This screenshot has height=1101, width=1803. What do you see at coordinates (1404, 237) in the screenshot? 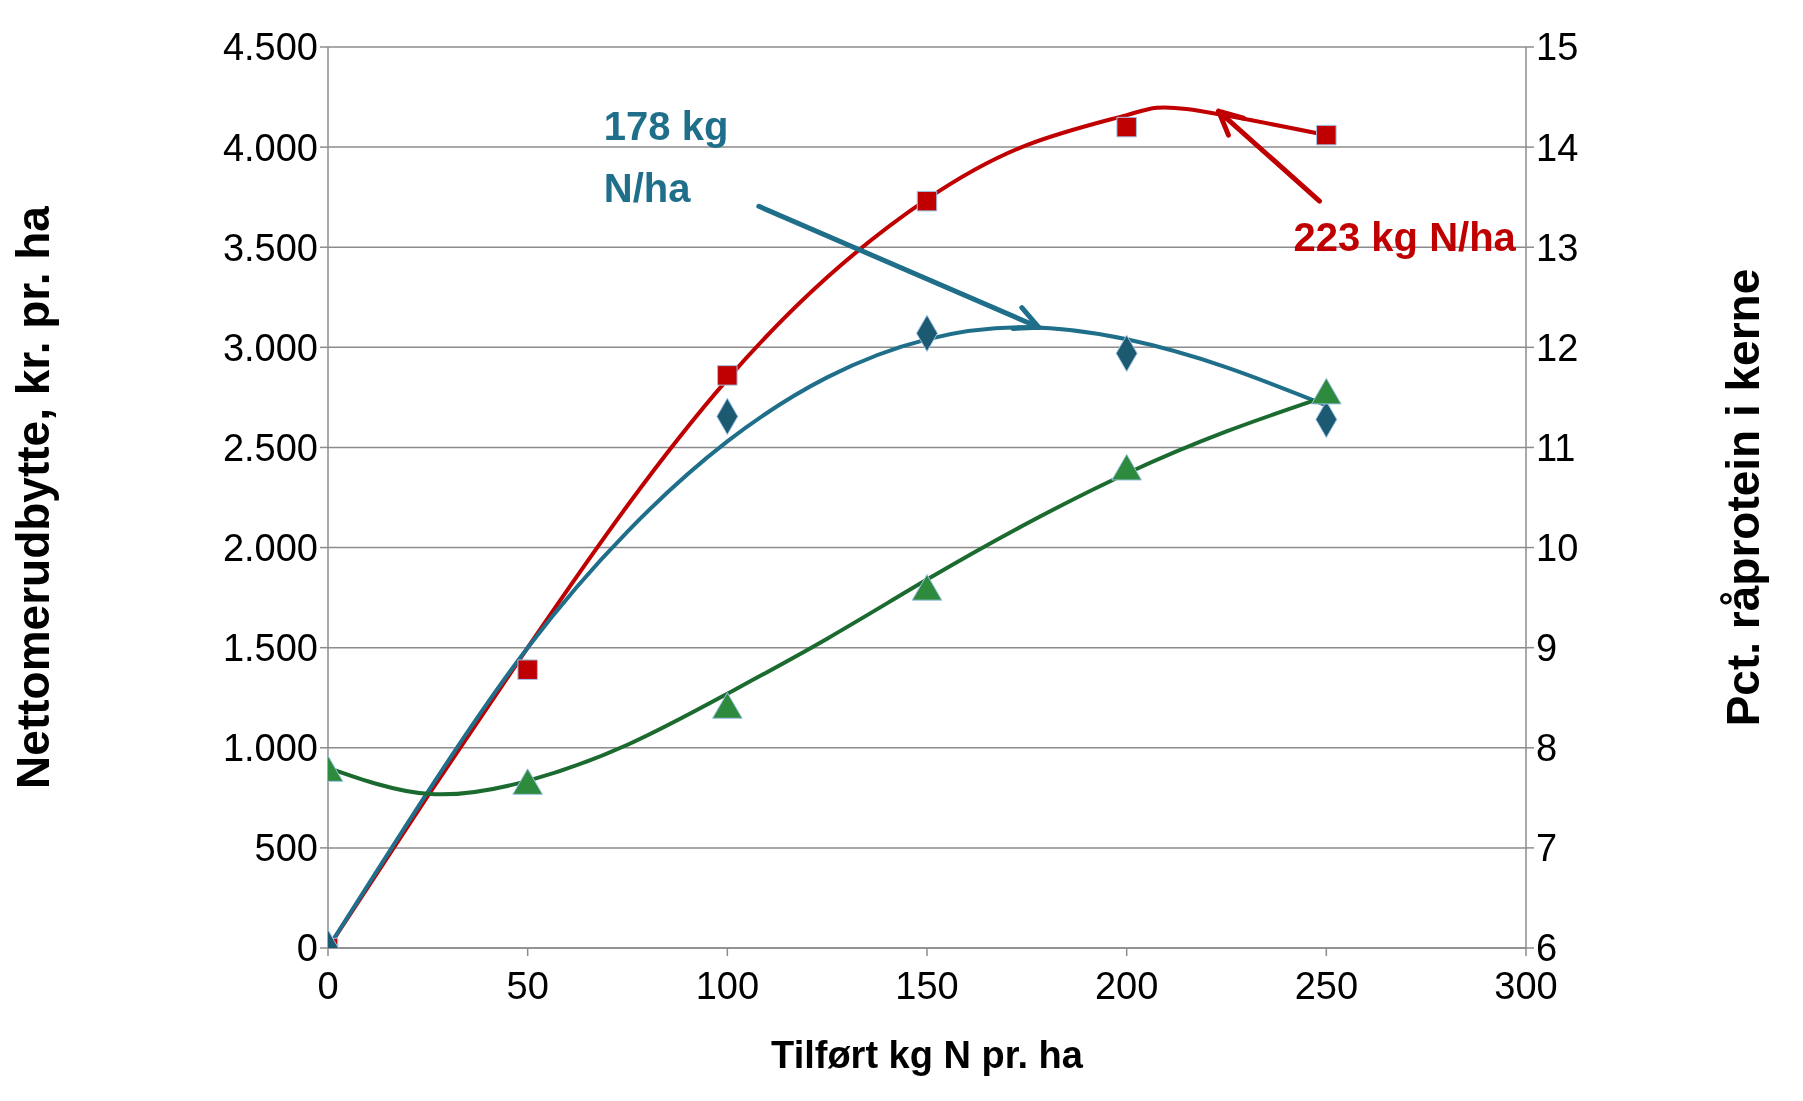
I see `annotation: 223 kg N/ha` at bounding box center [1404, 237].